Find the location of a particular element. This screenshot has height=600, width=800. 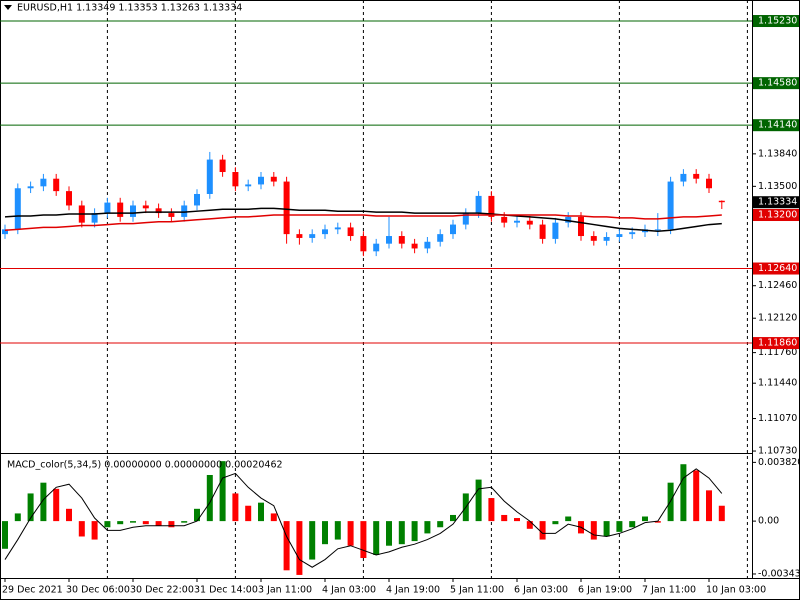

y-tick-label: 1.12120 is located at coordinates (777, 318).